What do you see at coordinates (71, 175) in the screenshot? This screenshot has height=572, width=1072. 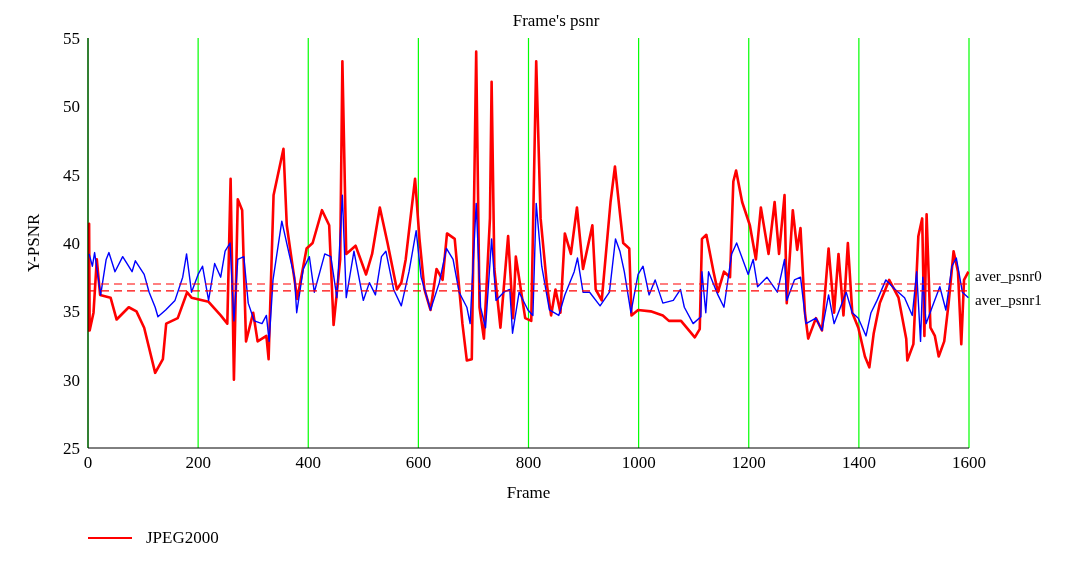 I see `y-tick-label: 45` at bounding box center [71, 175].